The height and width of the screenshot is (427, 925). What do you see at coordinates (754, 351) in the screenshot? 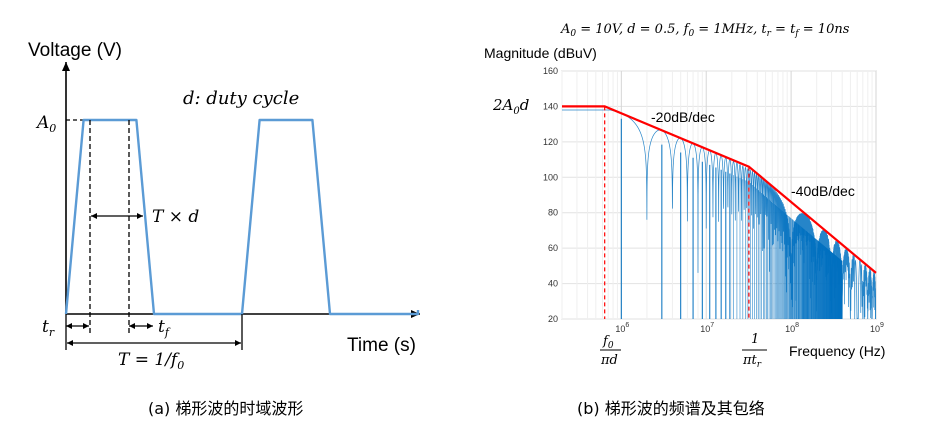
I see `corner2-label: 1 πtr` at bounding box center [754, 351].